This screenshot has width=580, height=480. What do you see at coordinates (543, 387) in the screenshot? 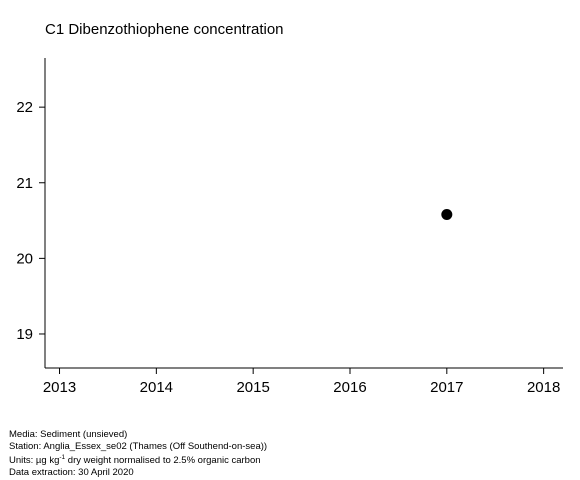
I see `x-tick-label: 2018` at bounding box center [543, 387].